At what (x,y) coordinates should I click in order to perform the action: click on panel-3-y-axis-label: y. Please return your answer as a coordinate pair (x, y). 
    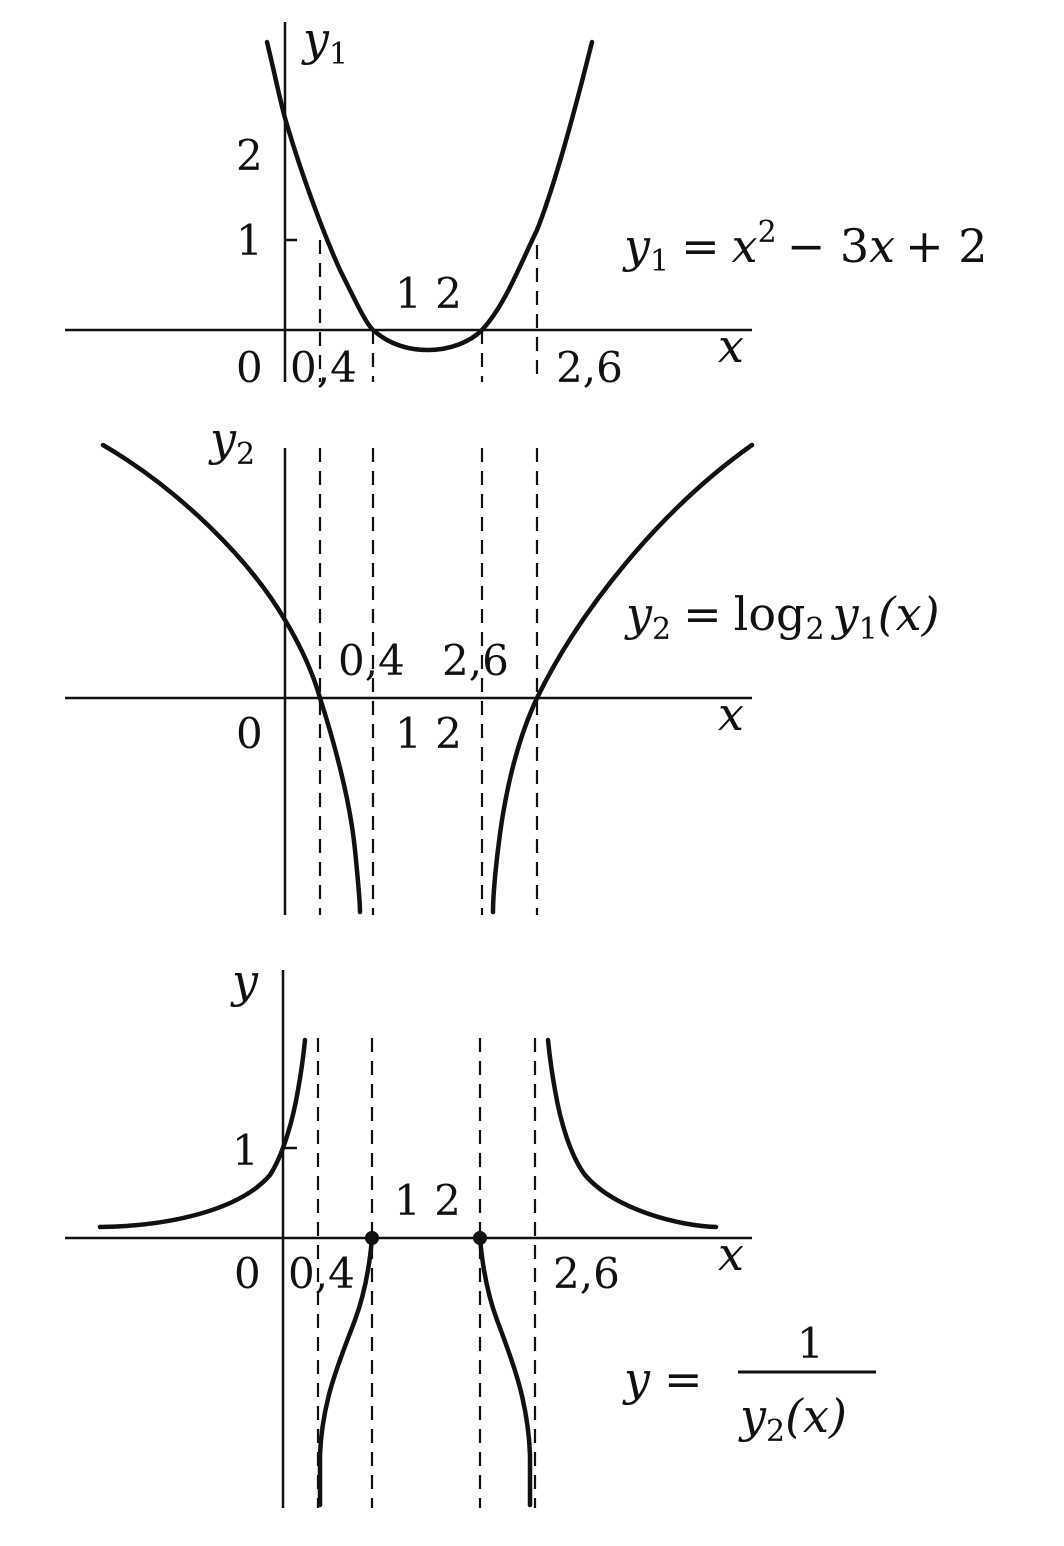
    Looking at the image, I should click on (244, 981).